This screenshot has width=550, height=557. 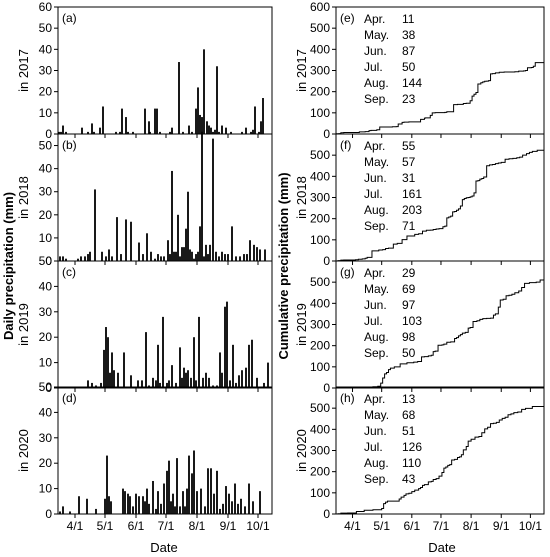 What do you see at coordinates (347, 272) in the screenshot?
I see `panel-letter: (g)` at bounding box center [347, 272].